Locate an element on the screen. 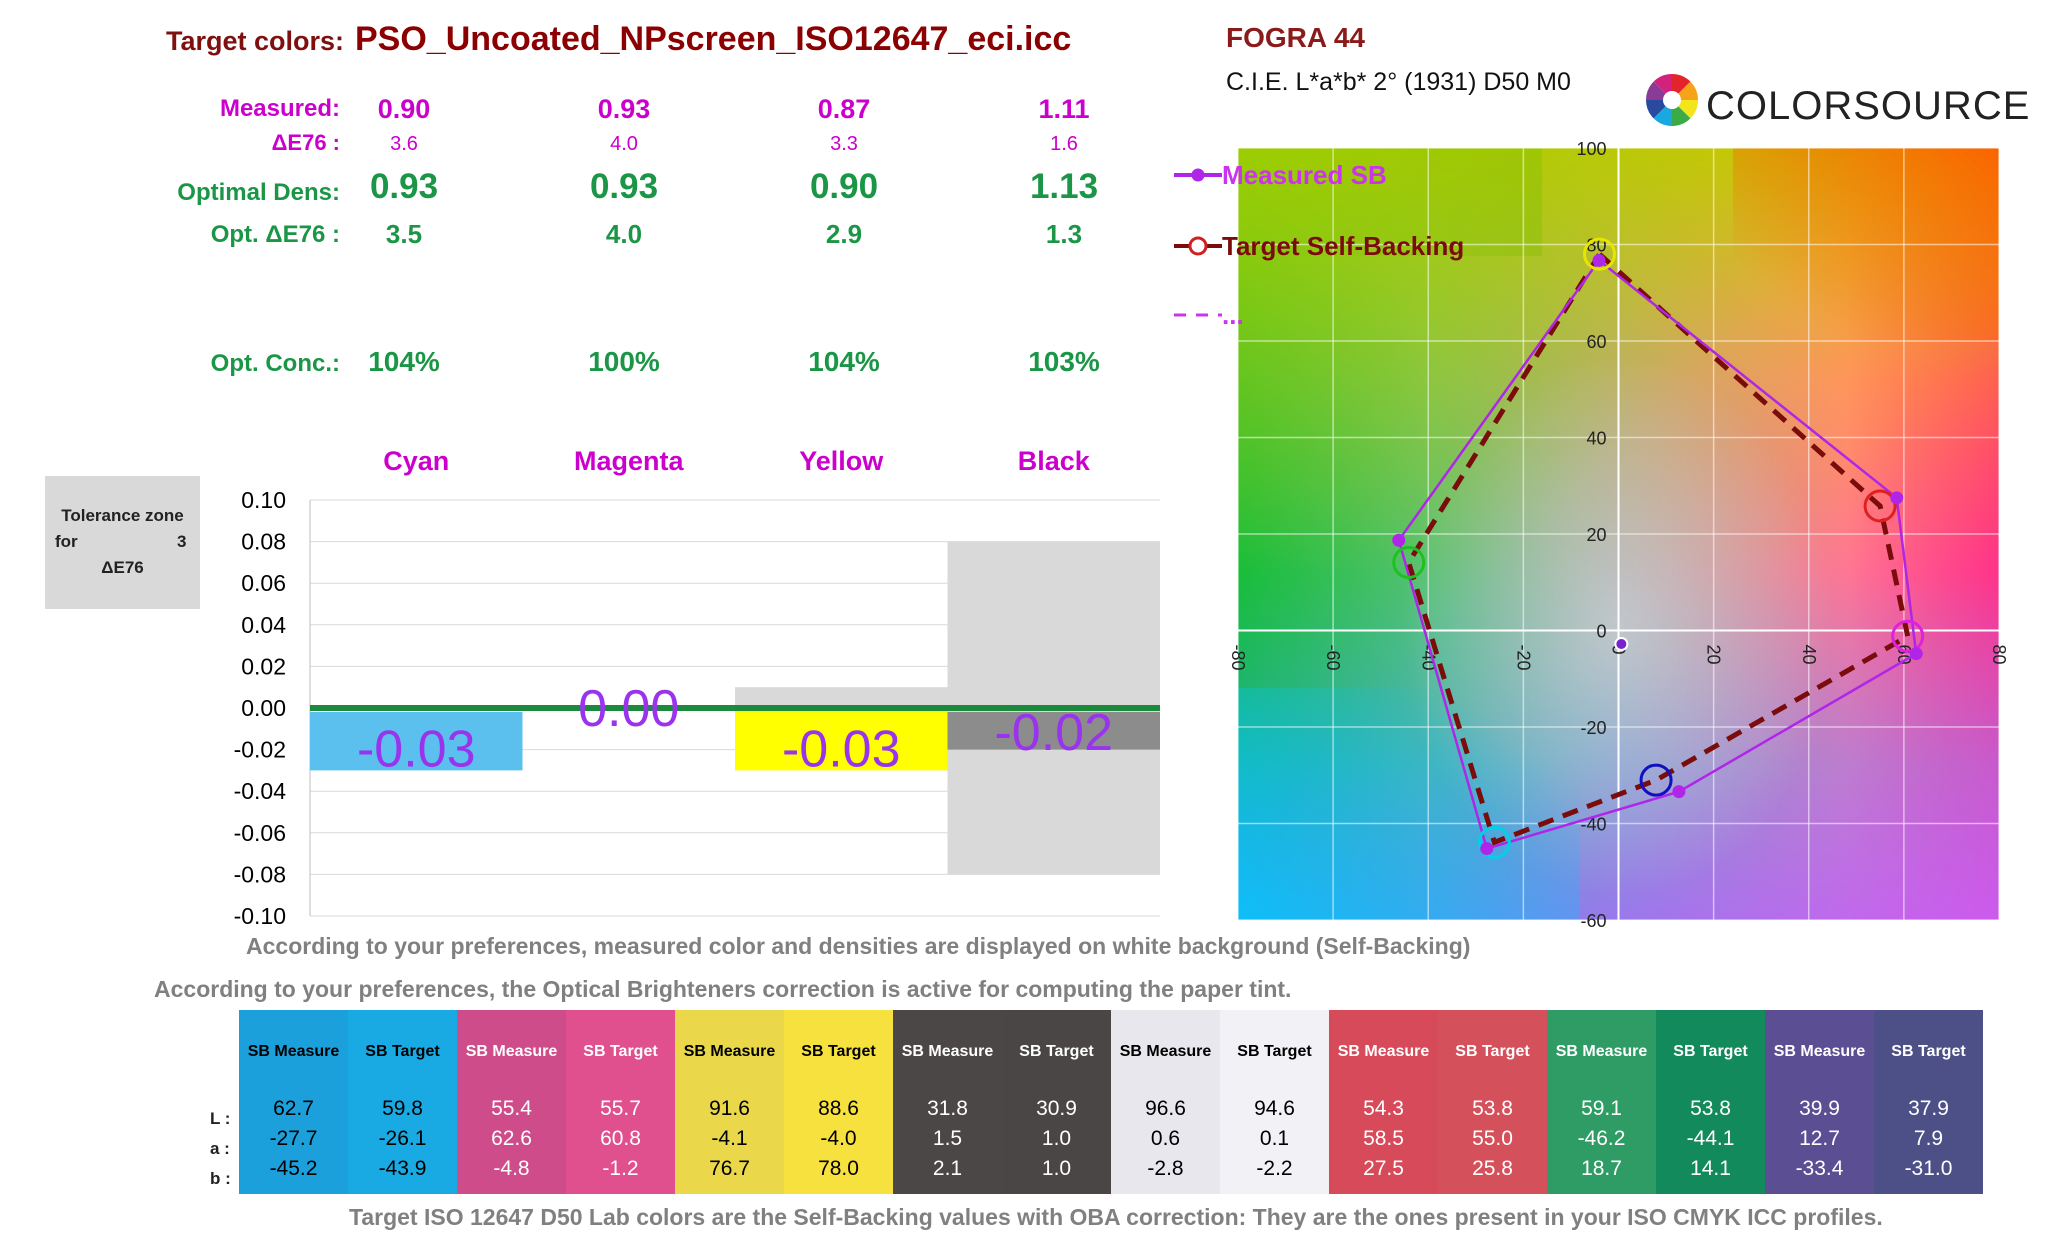  bar-y-tick-label: 0.02 is located at coordinates (263, 666).